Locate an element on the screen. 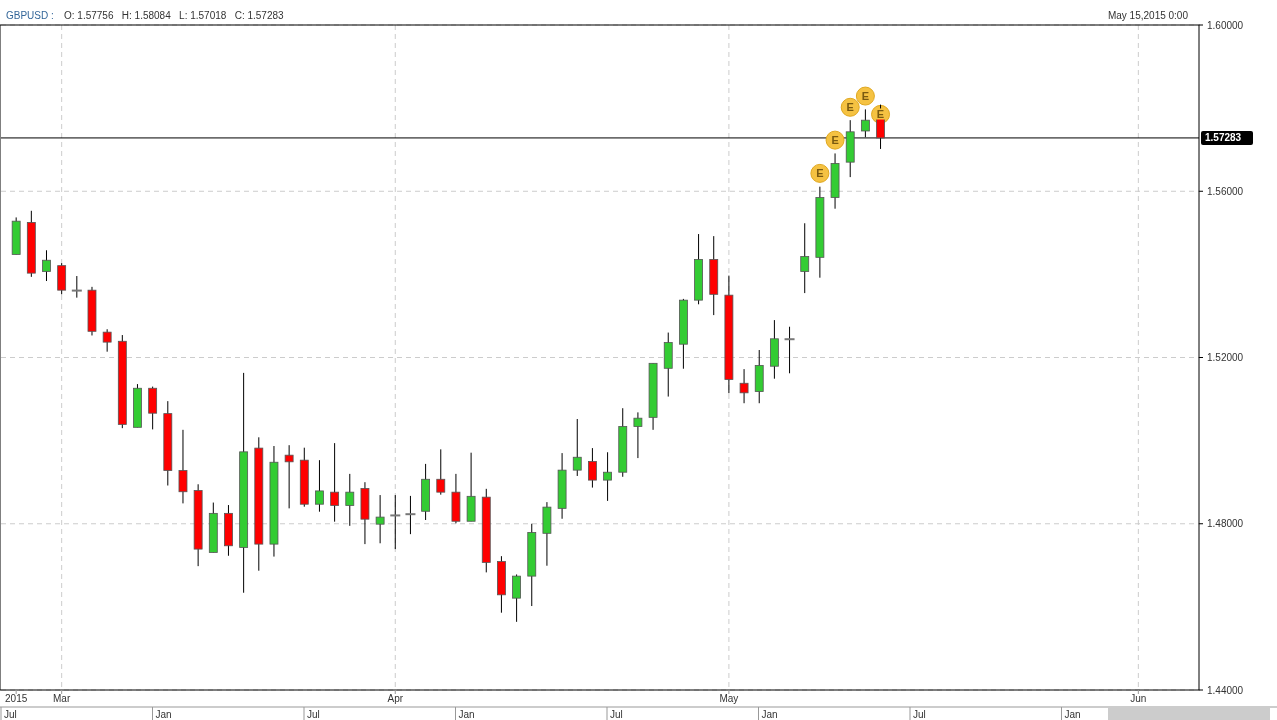 The height and width of the screenshot is (720, 1277). x-tick-label: Apr is located at coordinates (395, 698).